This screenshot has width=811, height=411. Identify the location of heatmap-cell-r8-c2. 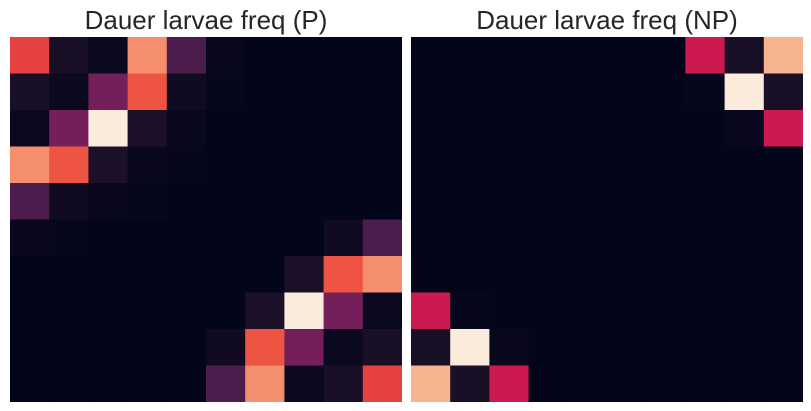
(509, 348).